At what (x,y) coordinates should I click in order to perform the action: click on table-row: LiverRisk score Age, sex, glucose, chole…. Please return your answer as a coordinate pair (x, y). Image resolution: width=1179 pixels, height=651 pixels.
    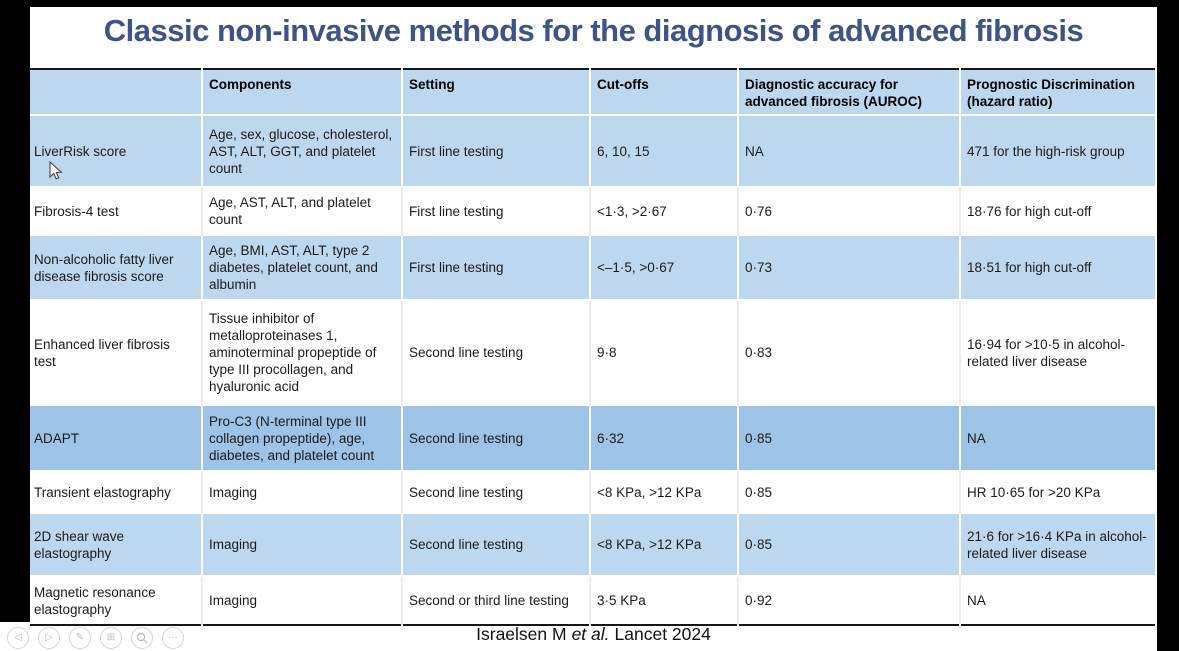
    Looking at the image, I should click on (592, 151).